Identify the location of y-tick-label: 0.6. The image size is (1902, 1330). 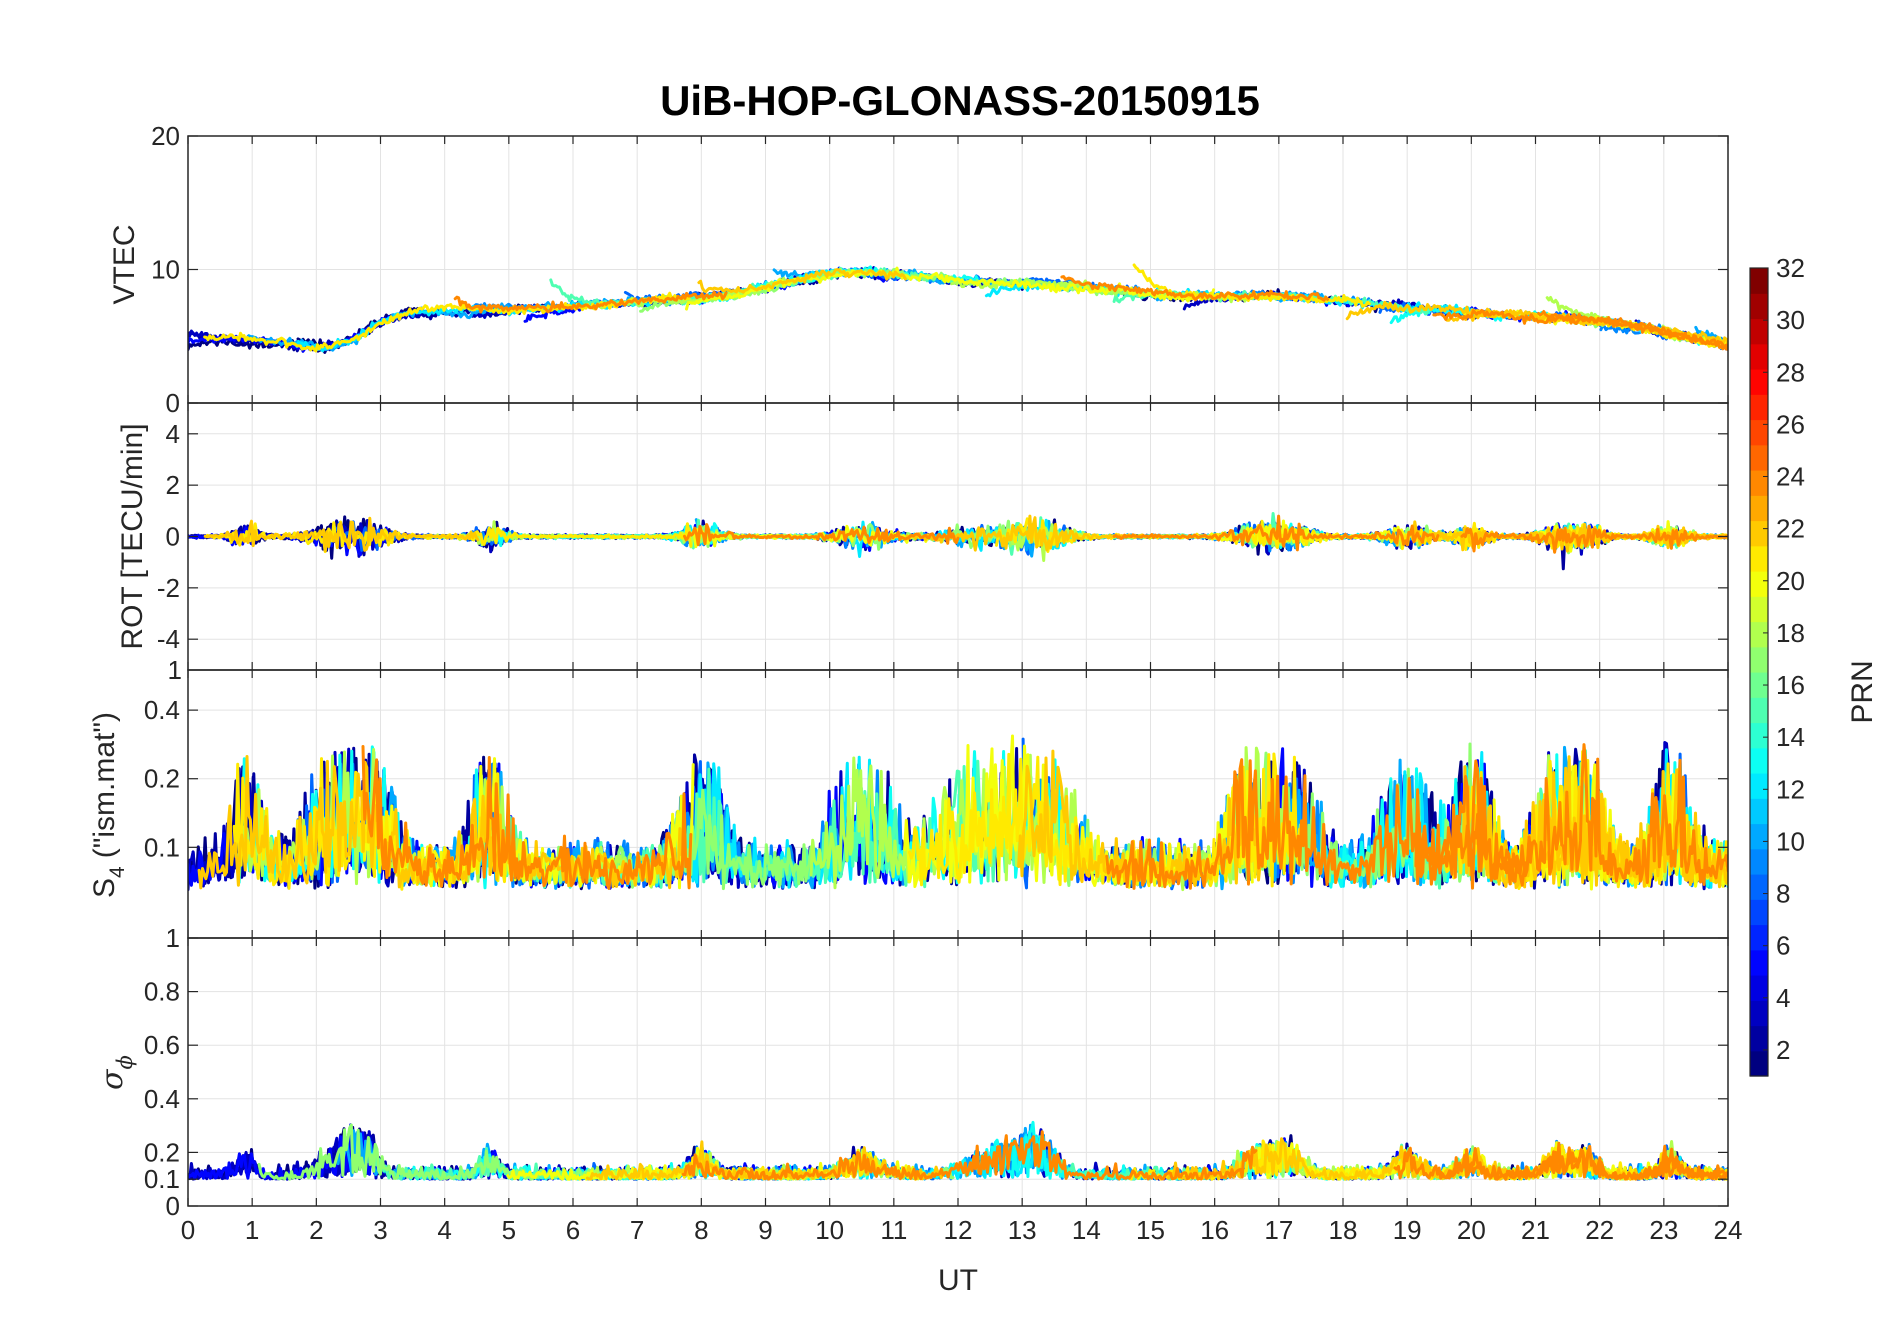
(162, 1045).